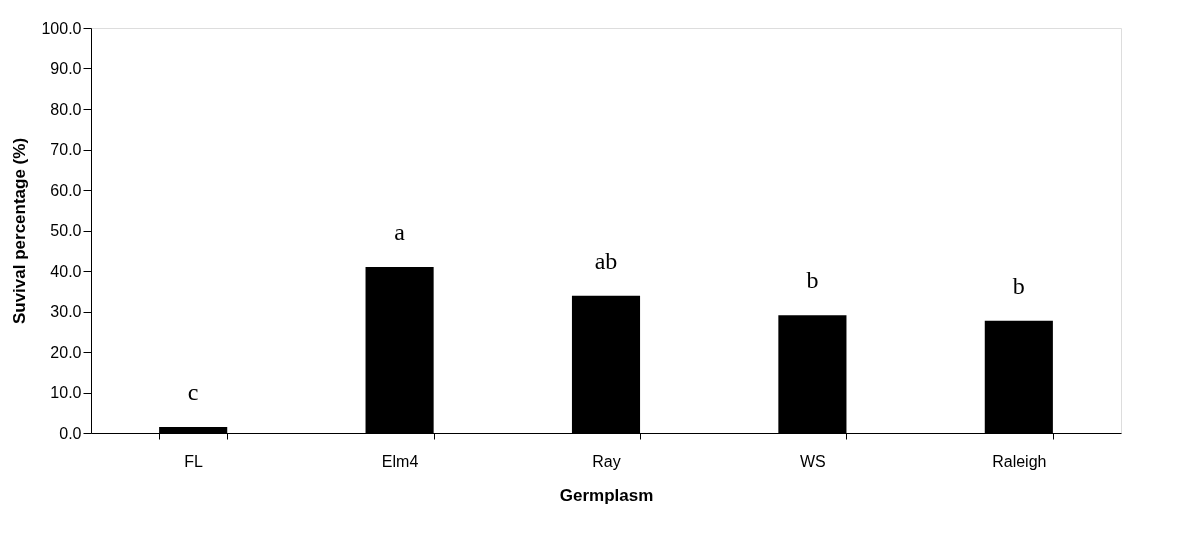  Describe the element at coordinates (66, 271) in the screenshot. I see `y-tick-label: 40.0` at that location.